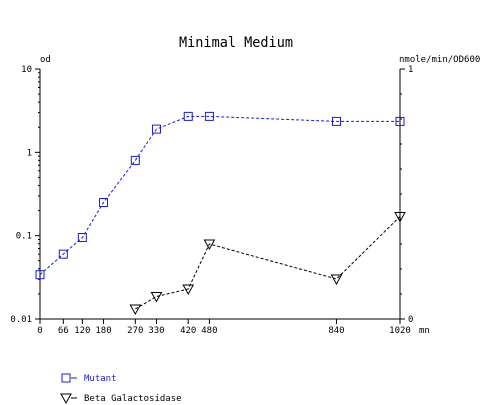 This screenshot has height=405, width=490. What do you see at coordinates (410, 70) in the screenshot?
I see `right-y-tick-label: 1` at bounding box center [410, 70].